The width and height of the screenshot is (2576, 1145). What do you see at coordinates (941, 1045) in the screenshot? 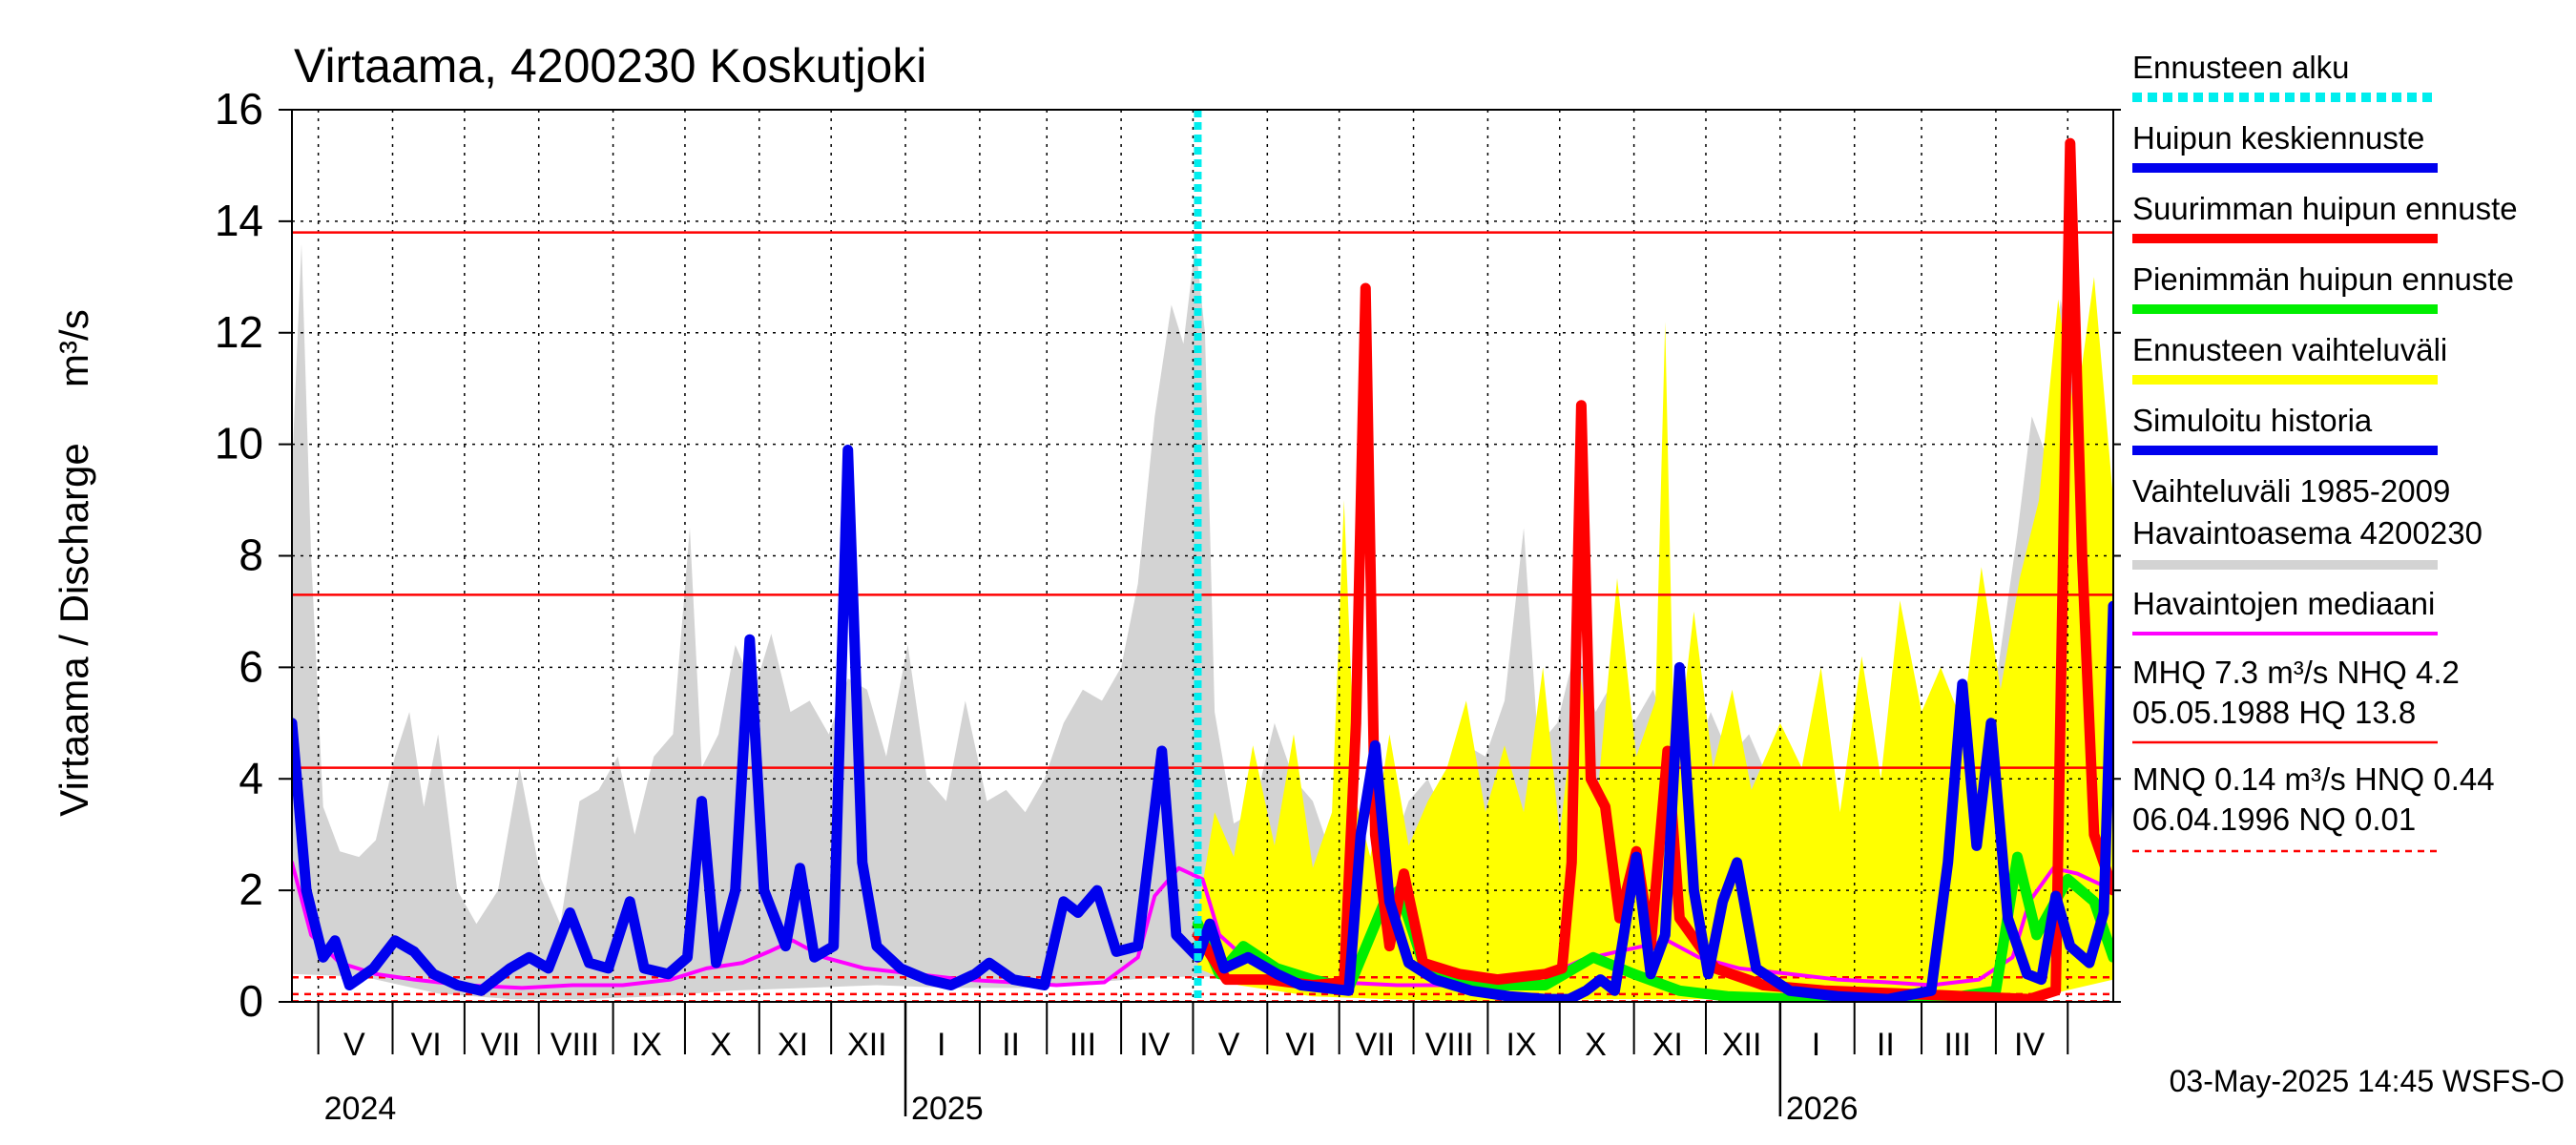
I see `x-tick-label-8: I` at bounding box center [941, 1045].